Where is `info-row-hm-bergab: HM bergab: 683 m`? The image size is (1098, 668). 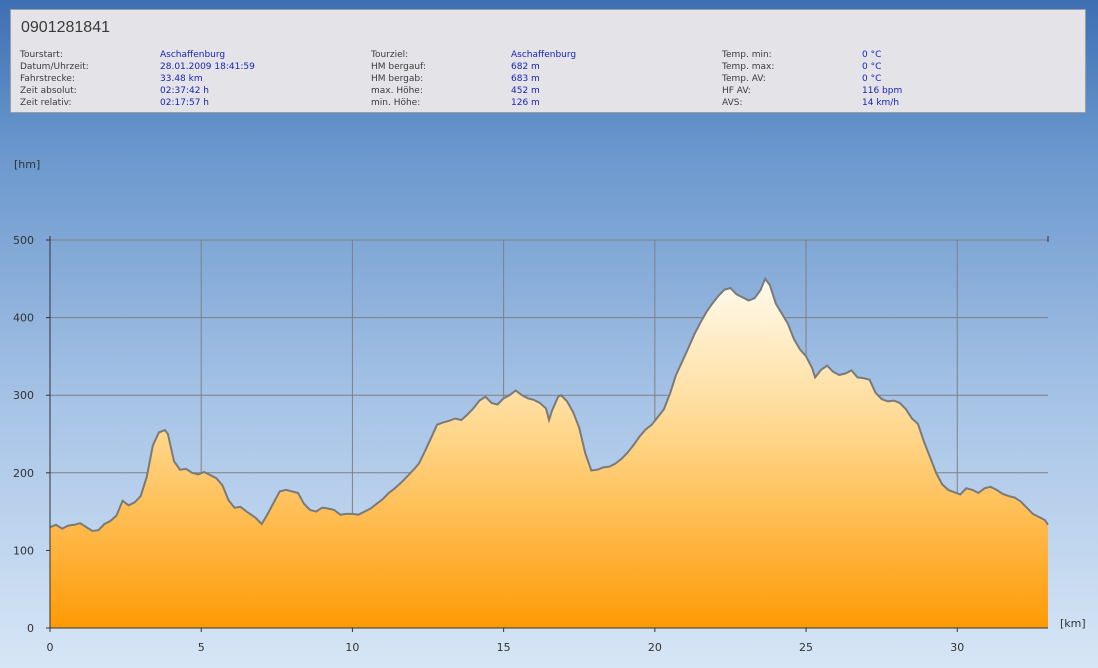
info-row-hm-bergab: HM bergab: 683 m is located at coordinates (521, 79).